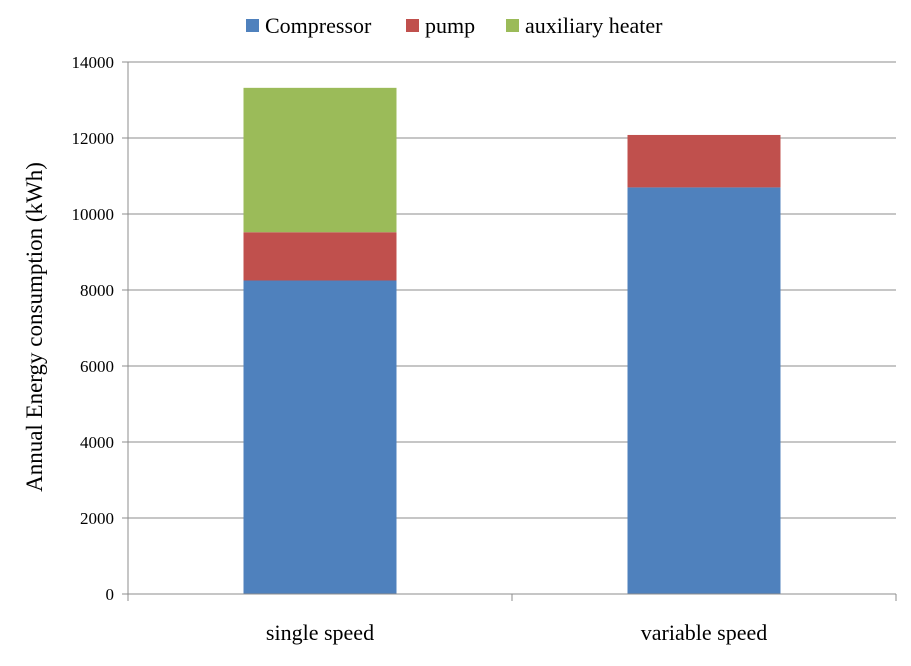 The width and height of the screenshot is (911, 666). Describe the element at coordinates (594, 25) in the screenshot. I see `legend-label: auxiliary heater` at that location.